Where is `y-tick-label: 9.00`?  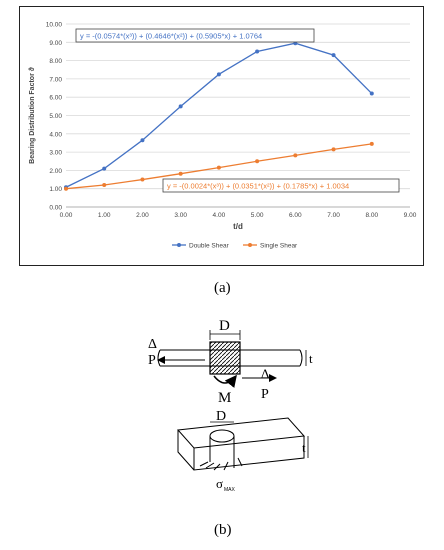
y-tick-label: 9.00 is located at coordinates (55, 43).